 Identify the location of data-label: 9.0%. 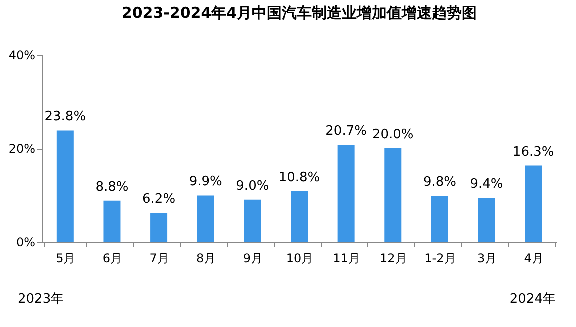
(253, 186).